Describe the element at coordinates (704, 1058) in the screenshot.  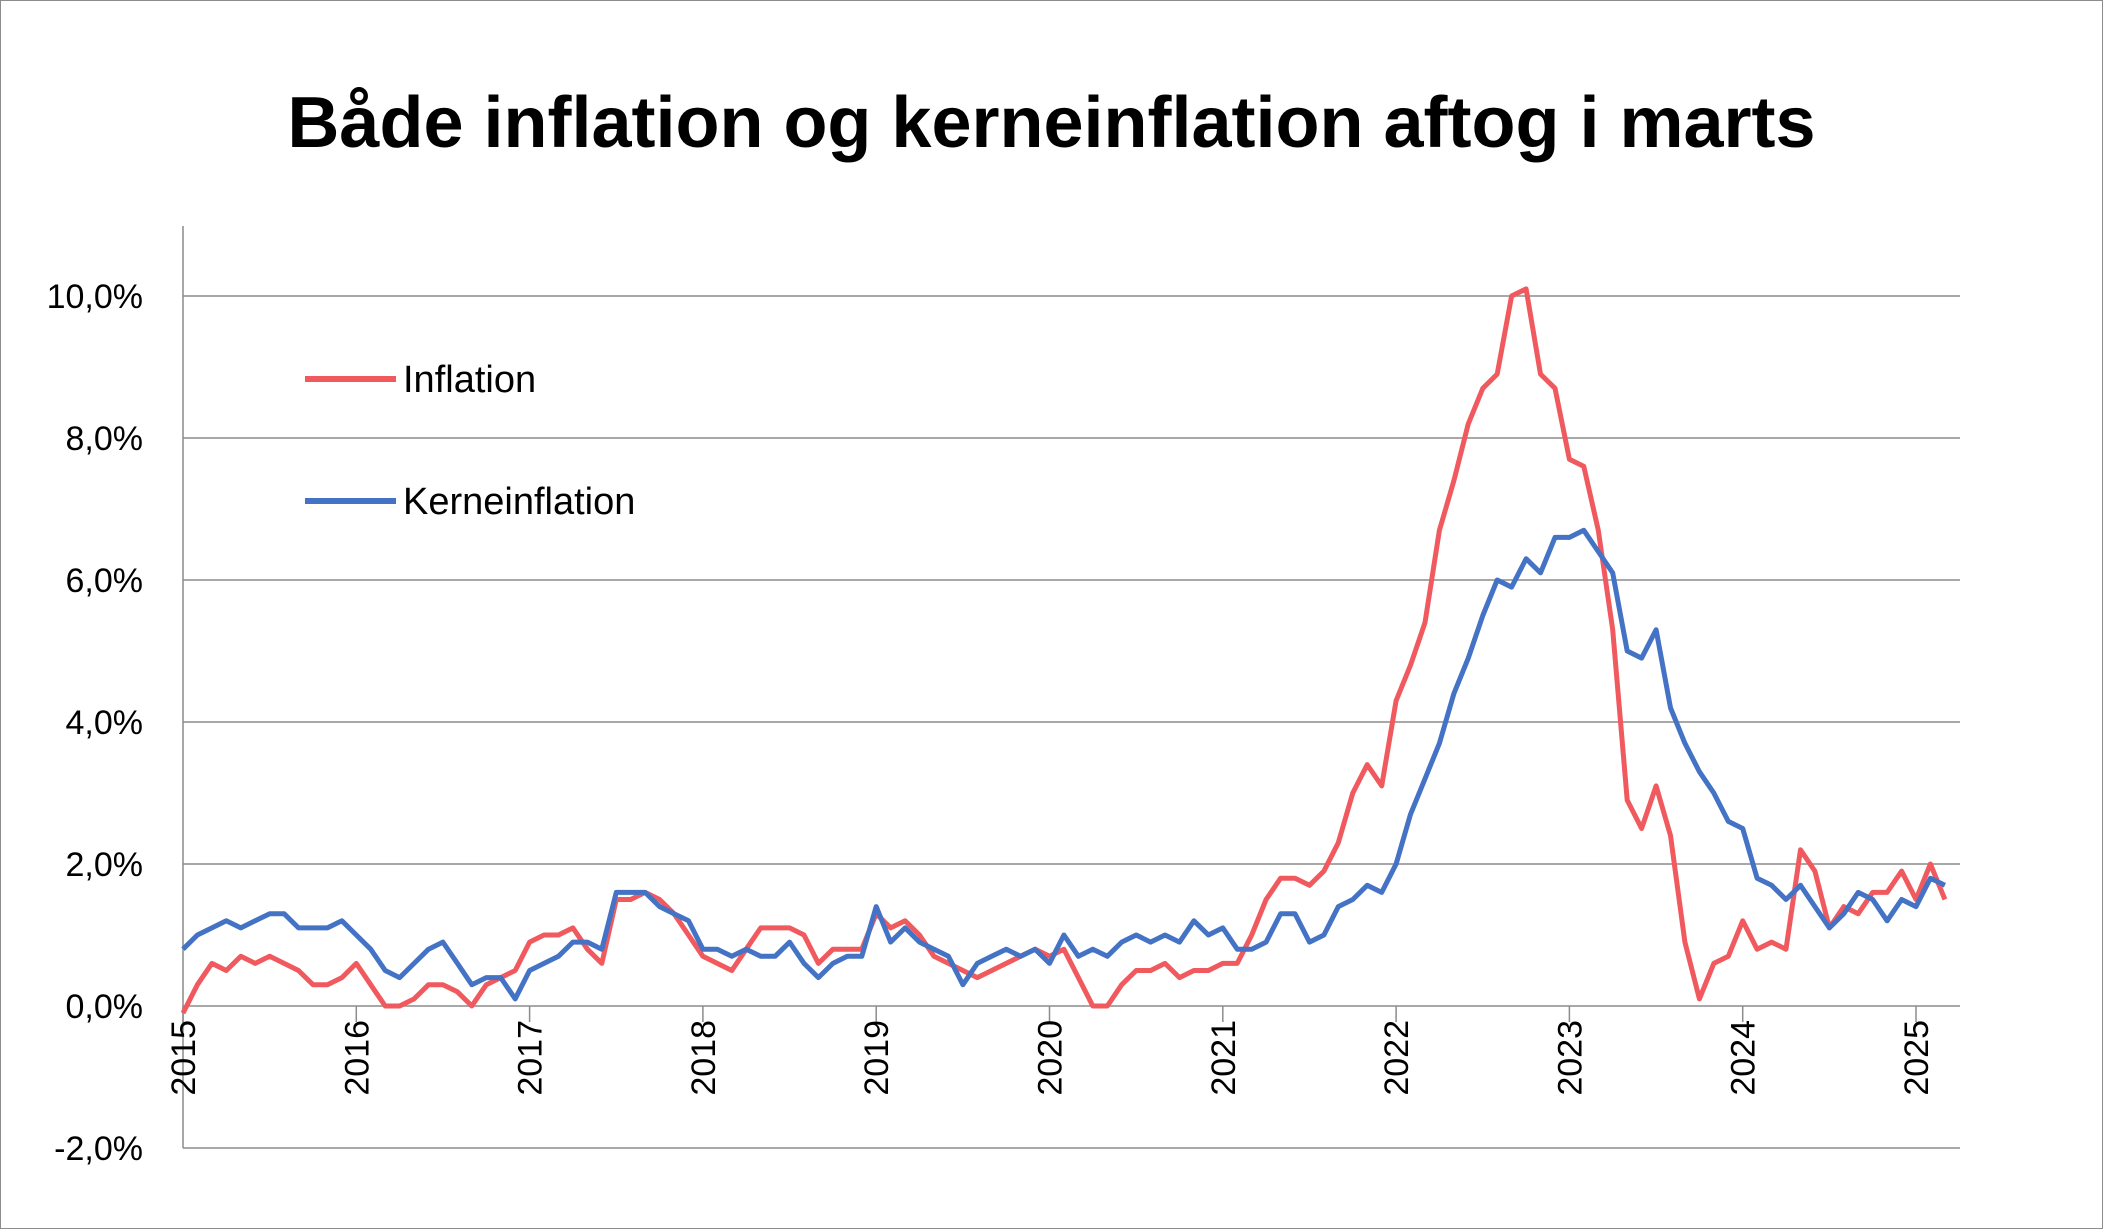
I see `x-tick-label: 2018` at that location.